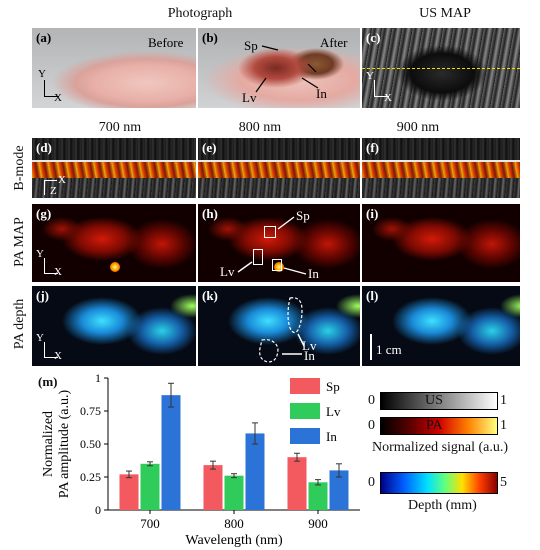 Image resolution: width=540 pixels, height=550 pixels. What do you see at coordinates (44, 37) in the screenshot?
I see `panel-label-a: (a)` at bounding box center [44, 37].